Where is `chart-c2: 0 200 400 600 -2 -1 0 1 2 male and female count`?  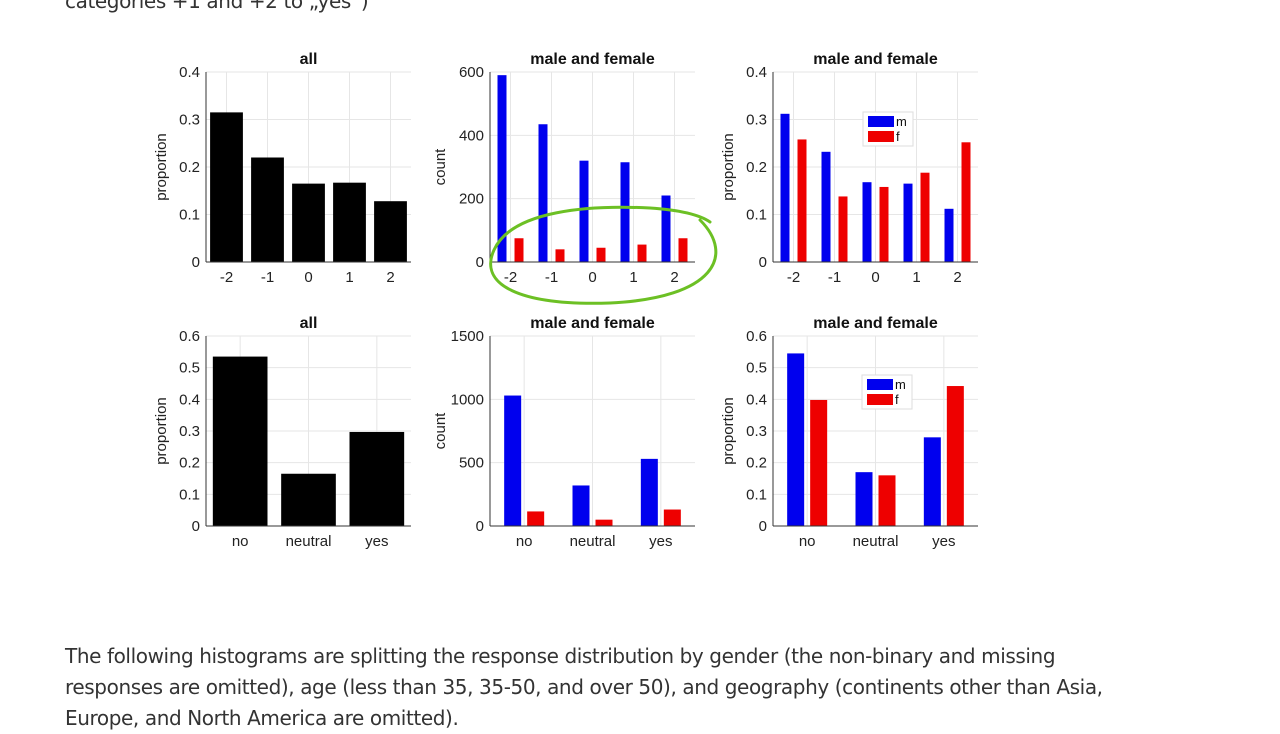 chart-c2: 0 200 400 600 -2 -1 0 1 2 male and female count is located at coordinates (563, 168).